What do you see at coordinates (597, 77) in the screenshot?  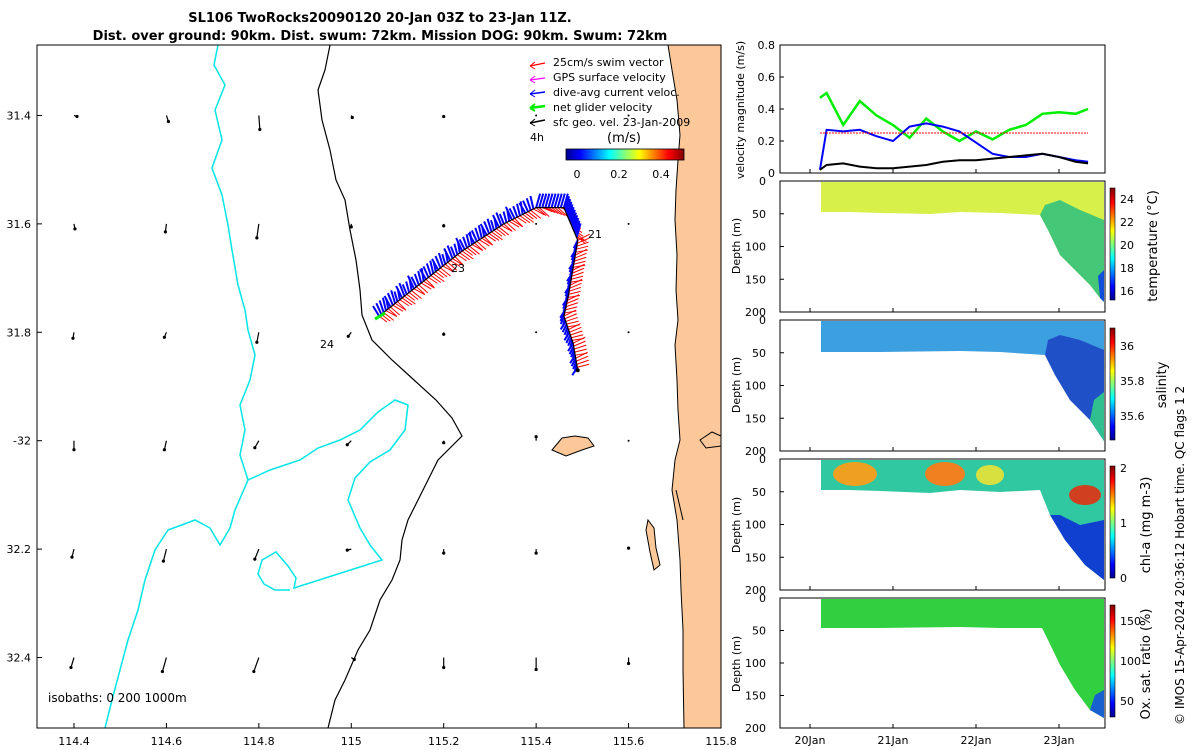 I see `legend-gps: GPS surface velocity` at bounding box center [597, 77].